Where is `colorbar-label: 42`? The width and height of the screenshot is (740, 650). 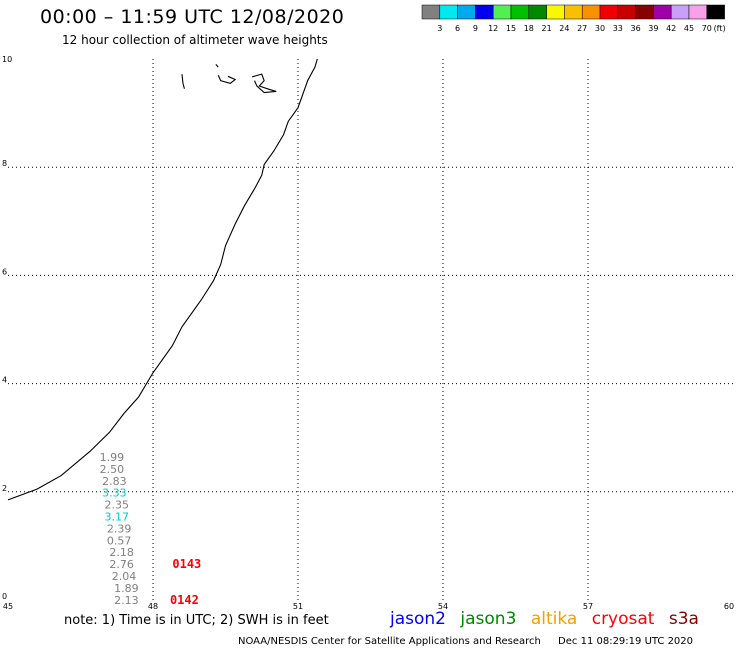
colorbar-label: 42 is located at coordinates (671, 28).